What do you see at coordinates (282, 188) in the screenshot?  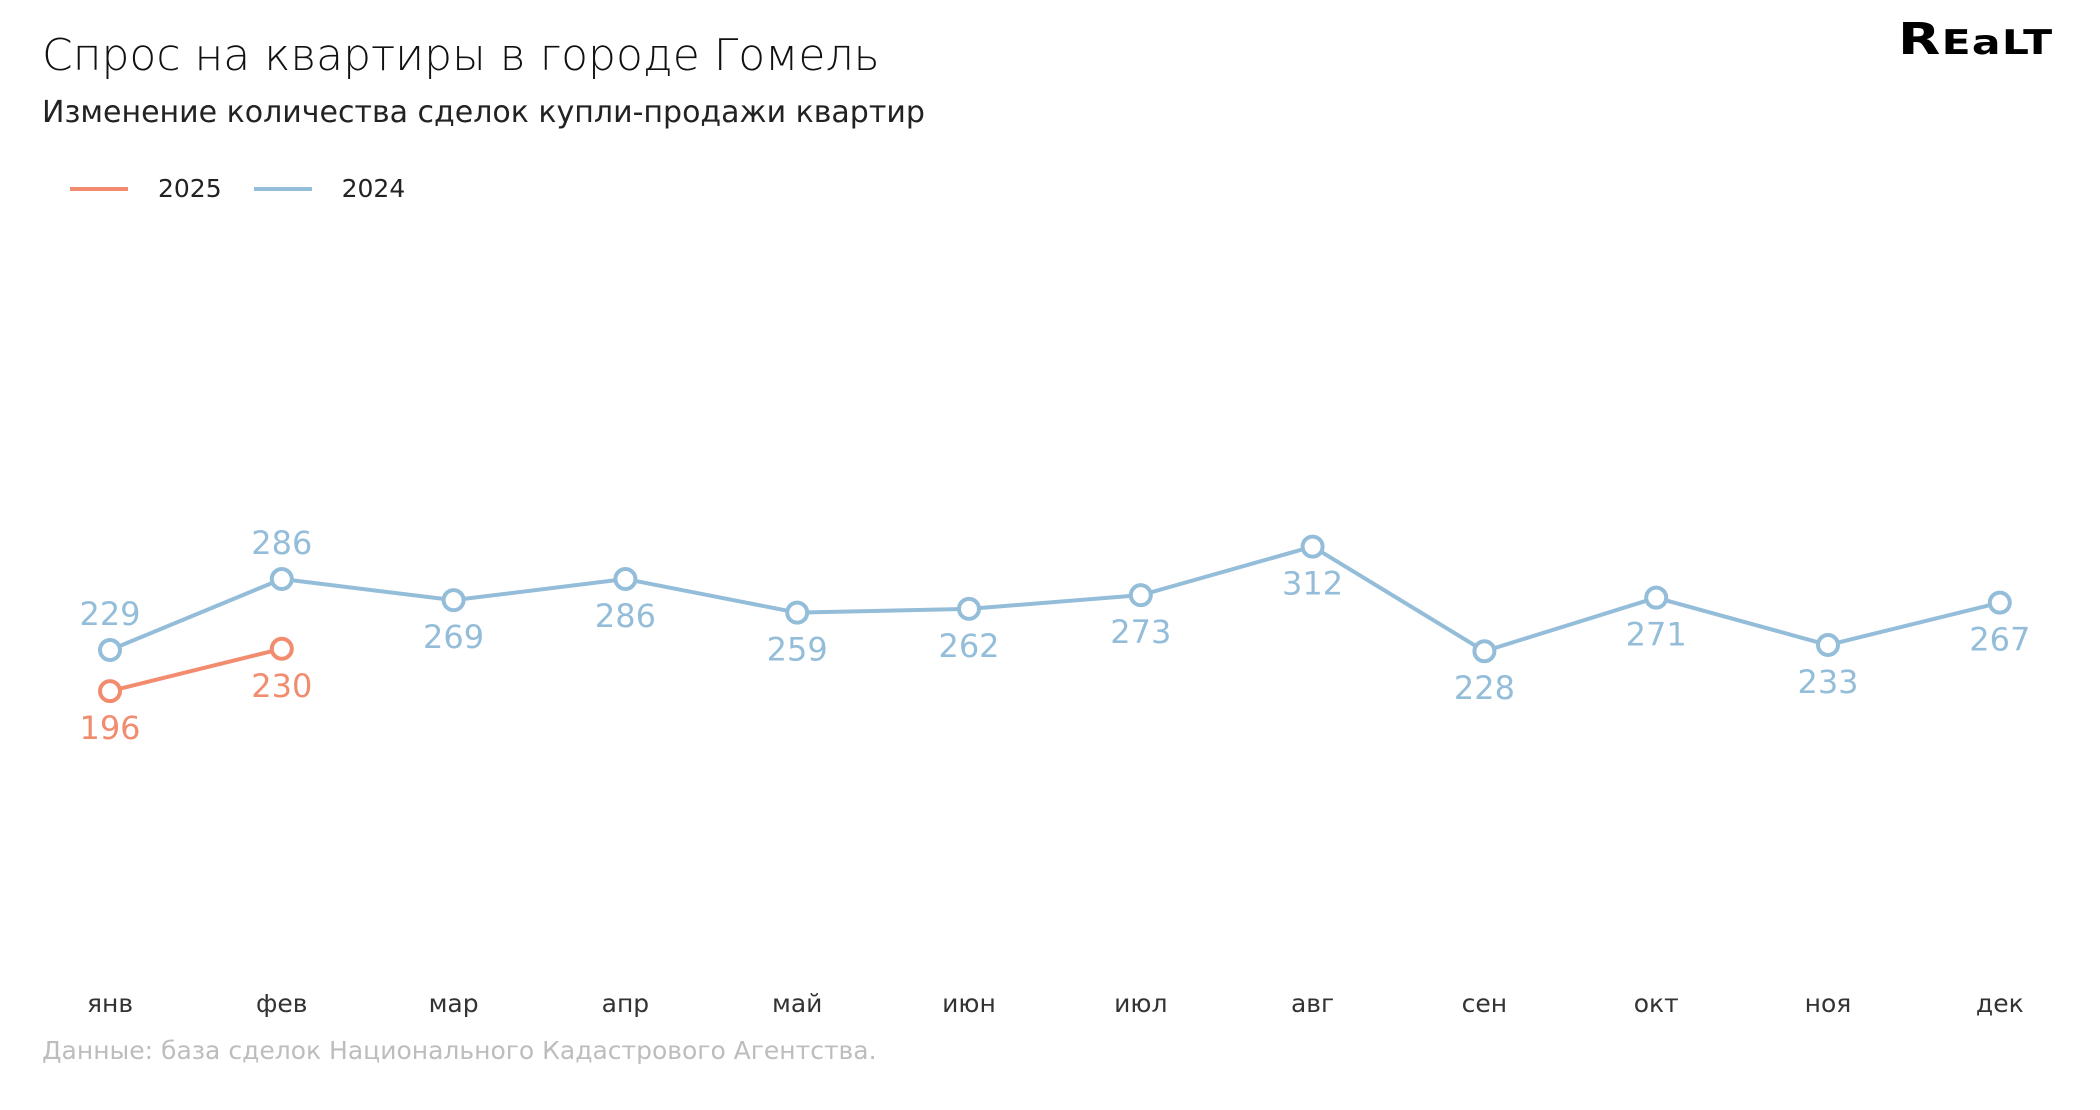 I see `legend-swatch-2024` at bounding box center [282, 188].